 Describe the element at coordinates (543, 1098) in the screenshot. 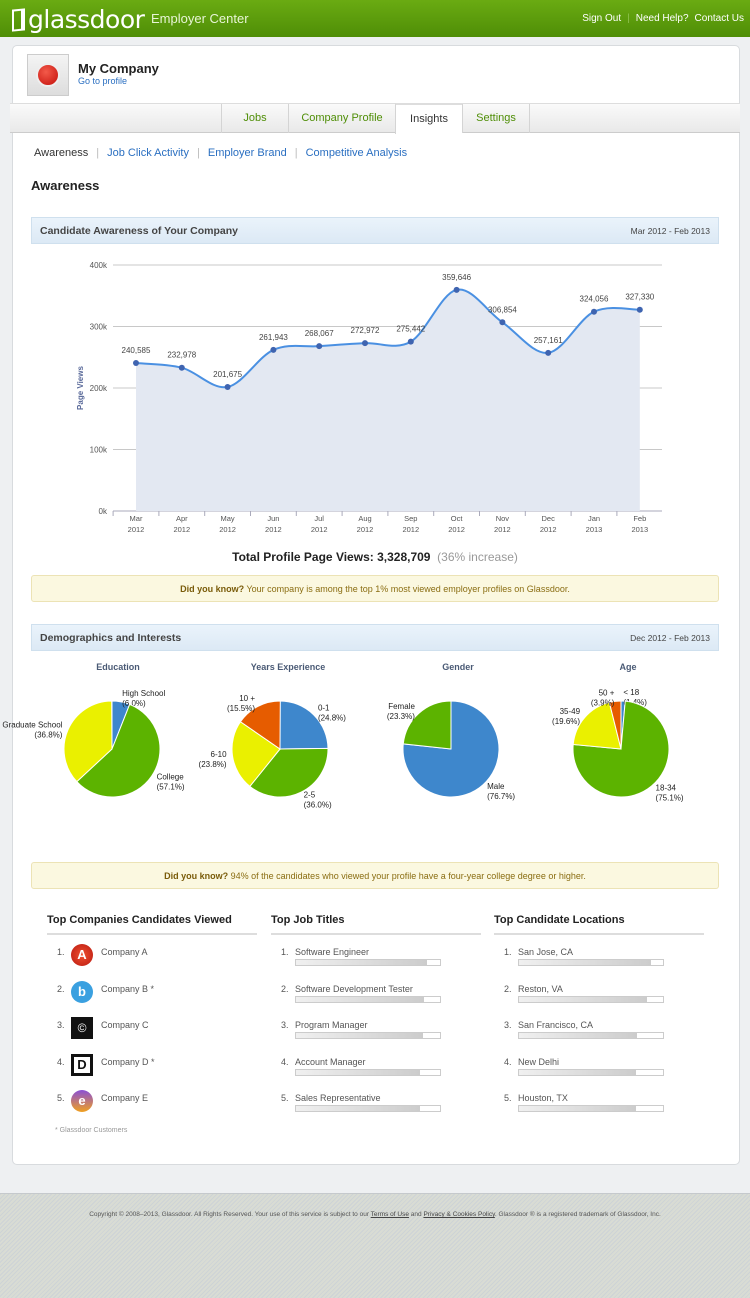

I see `item-name: Houston, TX` at that location.